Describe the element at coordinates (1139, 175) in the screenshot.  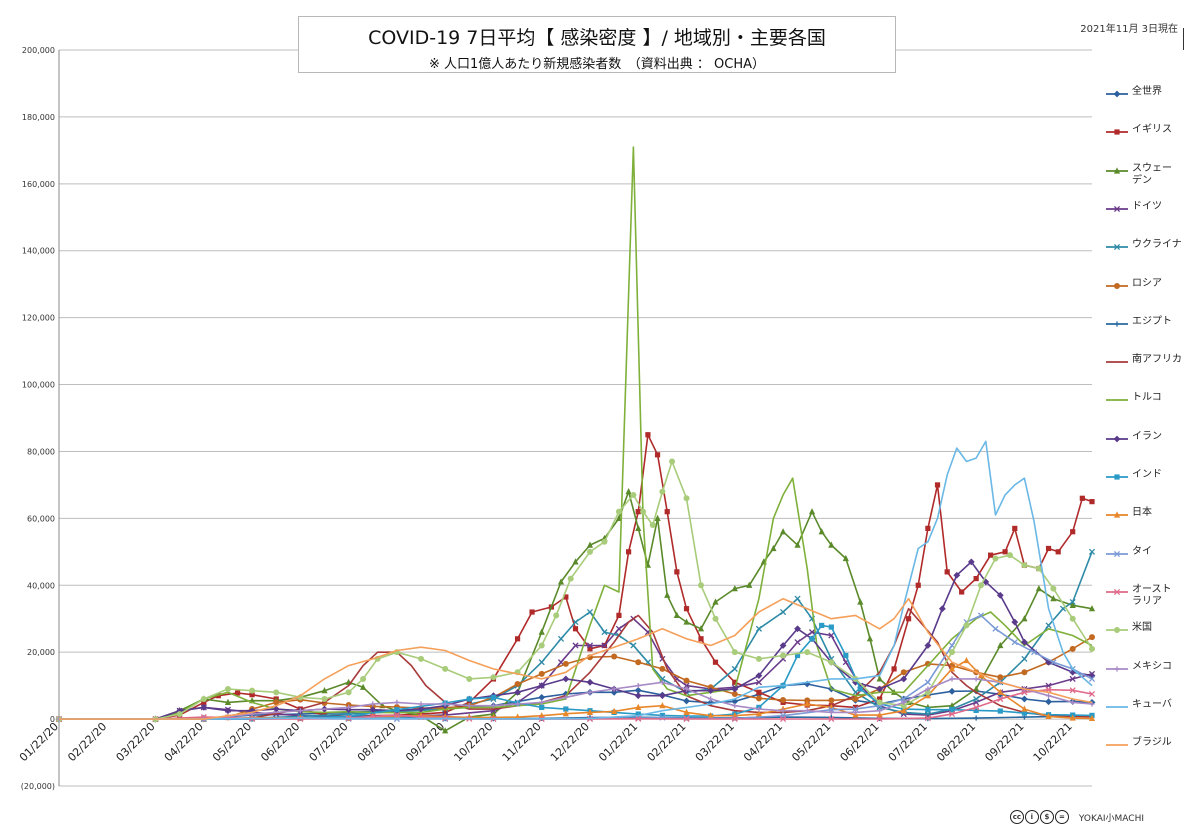
I see `legend-item: スウェー デン` at that location.